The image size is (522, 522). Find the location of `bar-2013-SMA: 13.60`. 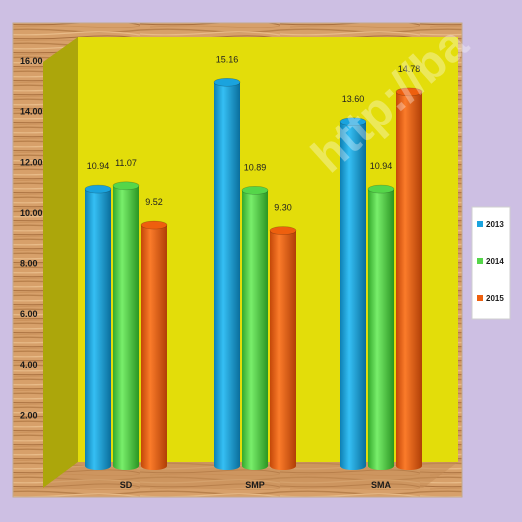

bar-2013-SMA: 13.60 is located at coordinates (353, 282).